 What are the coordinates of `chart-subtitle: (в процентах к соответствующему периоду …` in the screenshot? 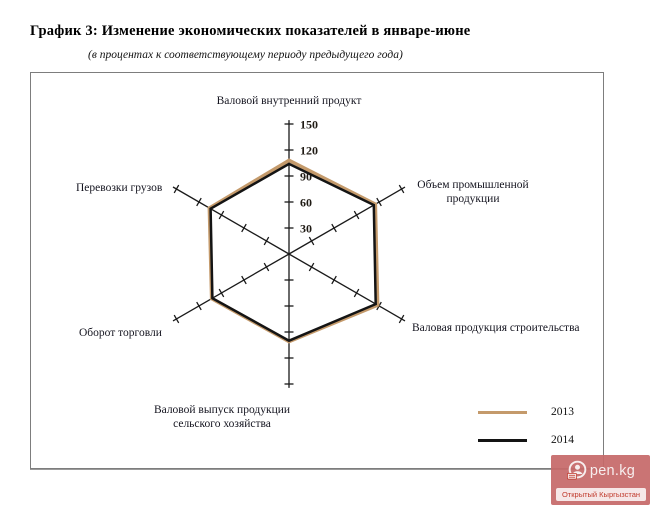 It's located at (245, 55).